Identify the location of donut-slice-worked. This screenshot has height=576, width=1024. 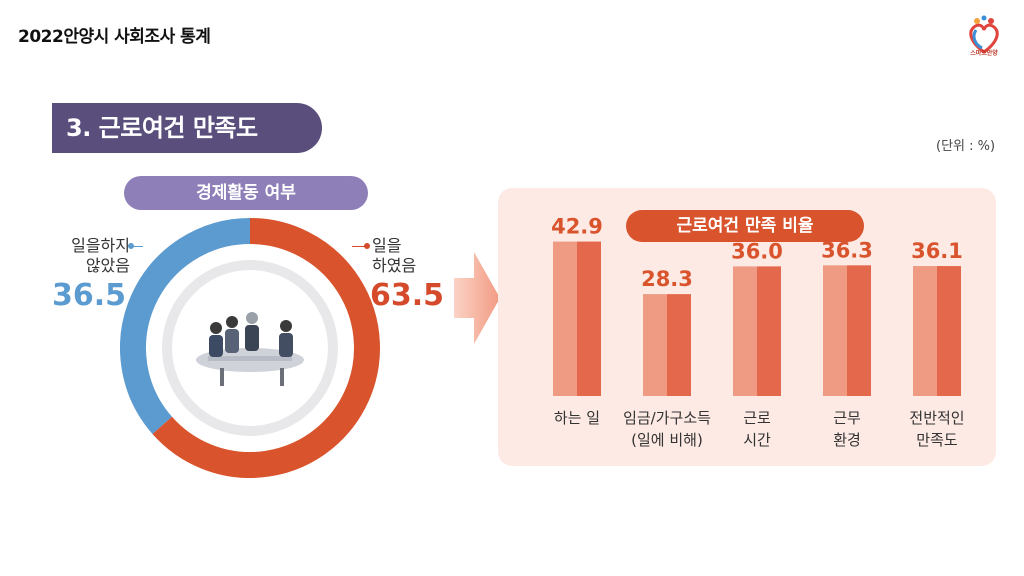
(266, 348).